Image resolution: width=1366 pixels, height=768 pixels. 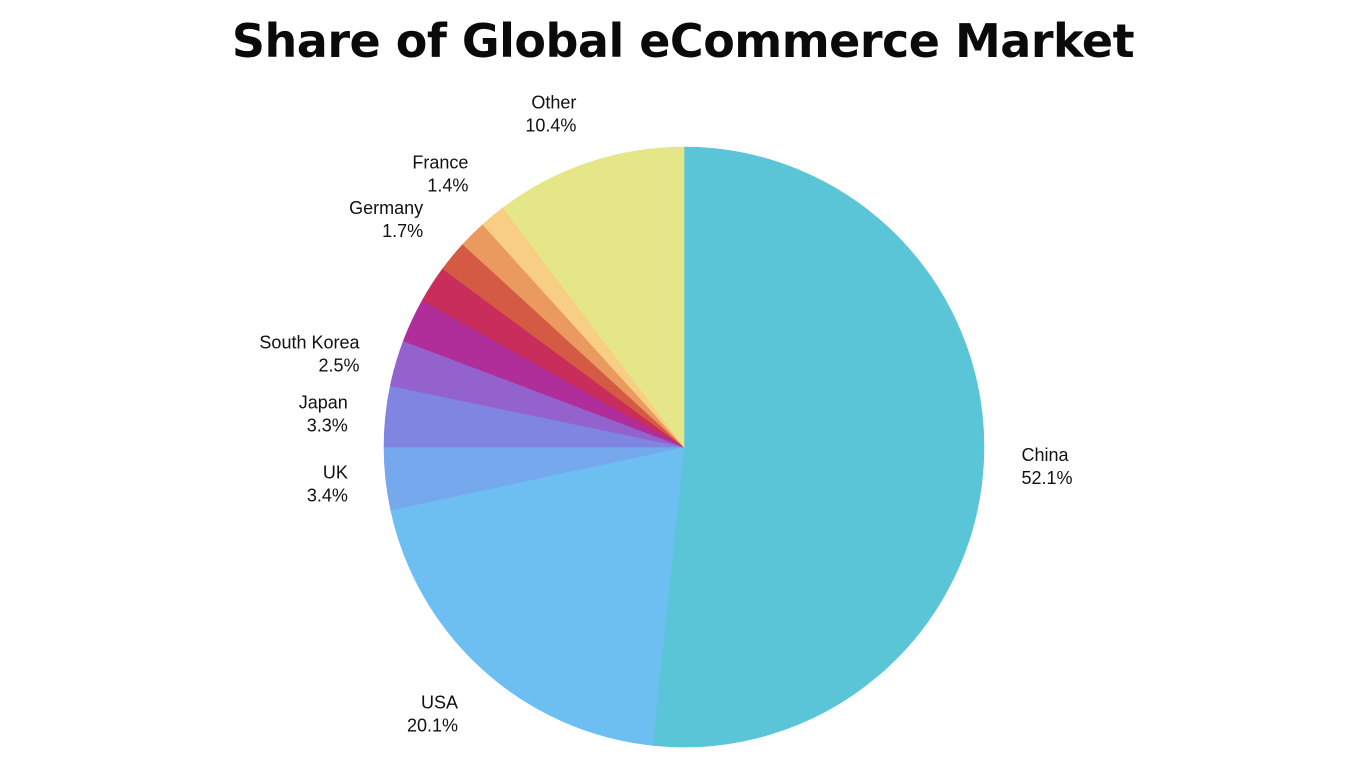 What do you see at coordinates (447, 186) in the screenshot?
I see `slice-value-france: 1.4%` at bounding box center [447, 186].